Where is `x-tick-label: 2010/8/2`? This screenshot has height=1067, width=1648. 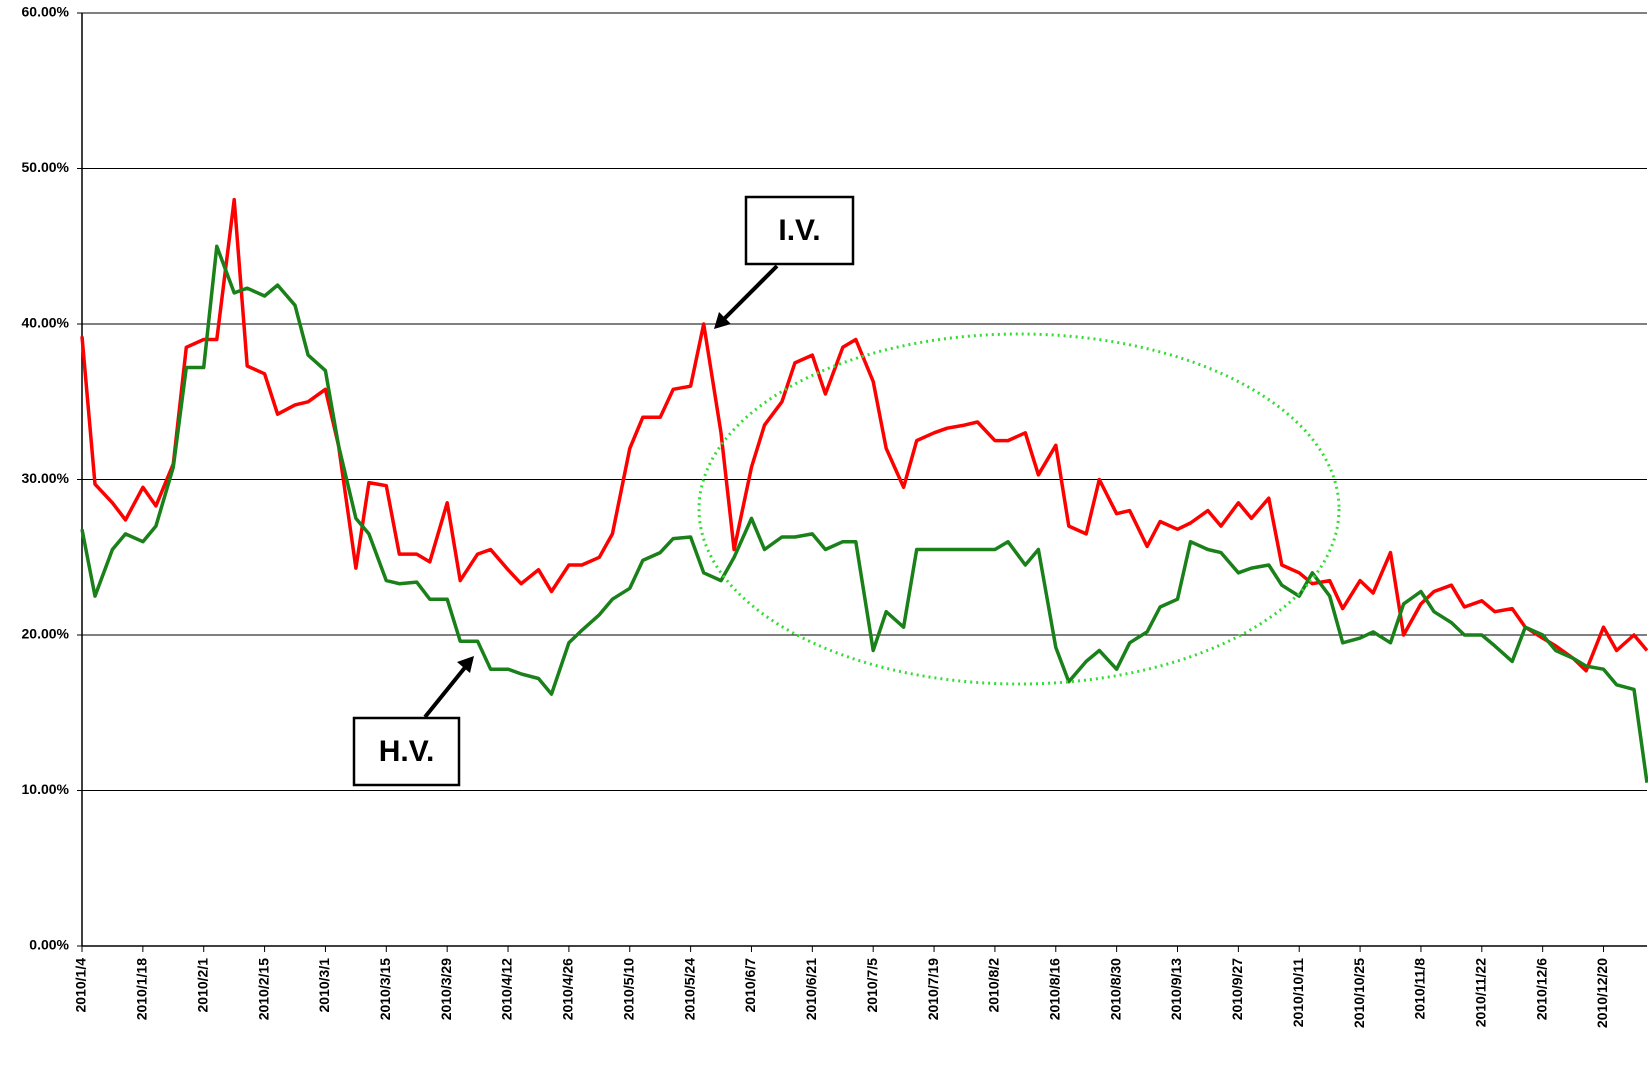
x-tick-label: 2010/8/2 is located at coordinates (994, 985).